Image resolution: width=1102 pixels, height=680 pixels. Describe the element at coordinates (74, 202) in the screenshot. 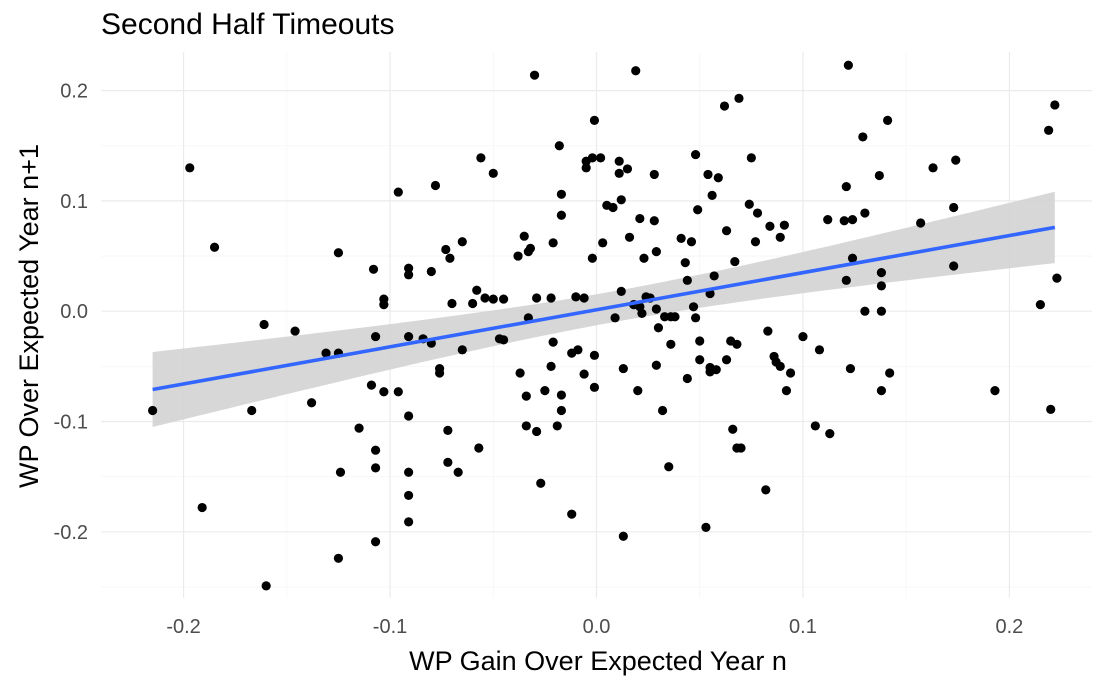

I see `y-tick-label: 0.1` at that location.